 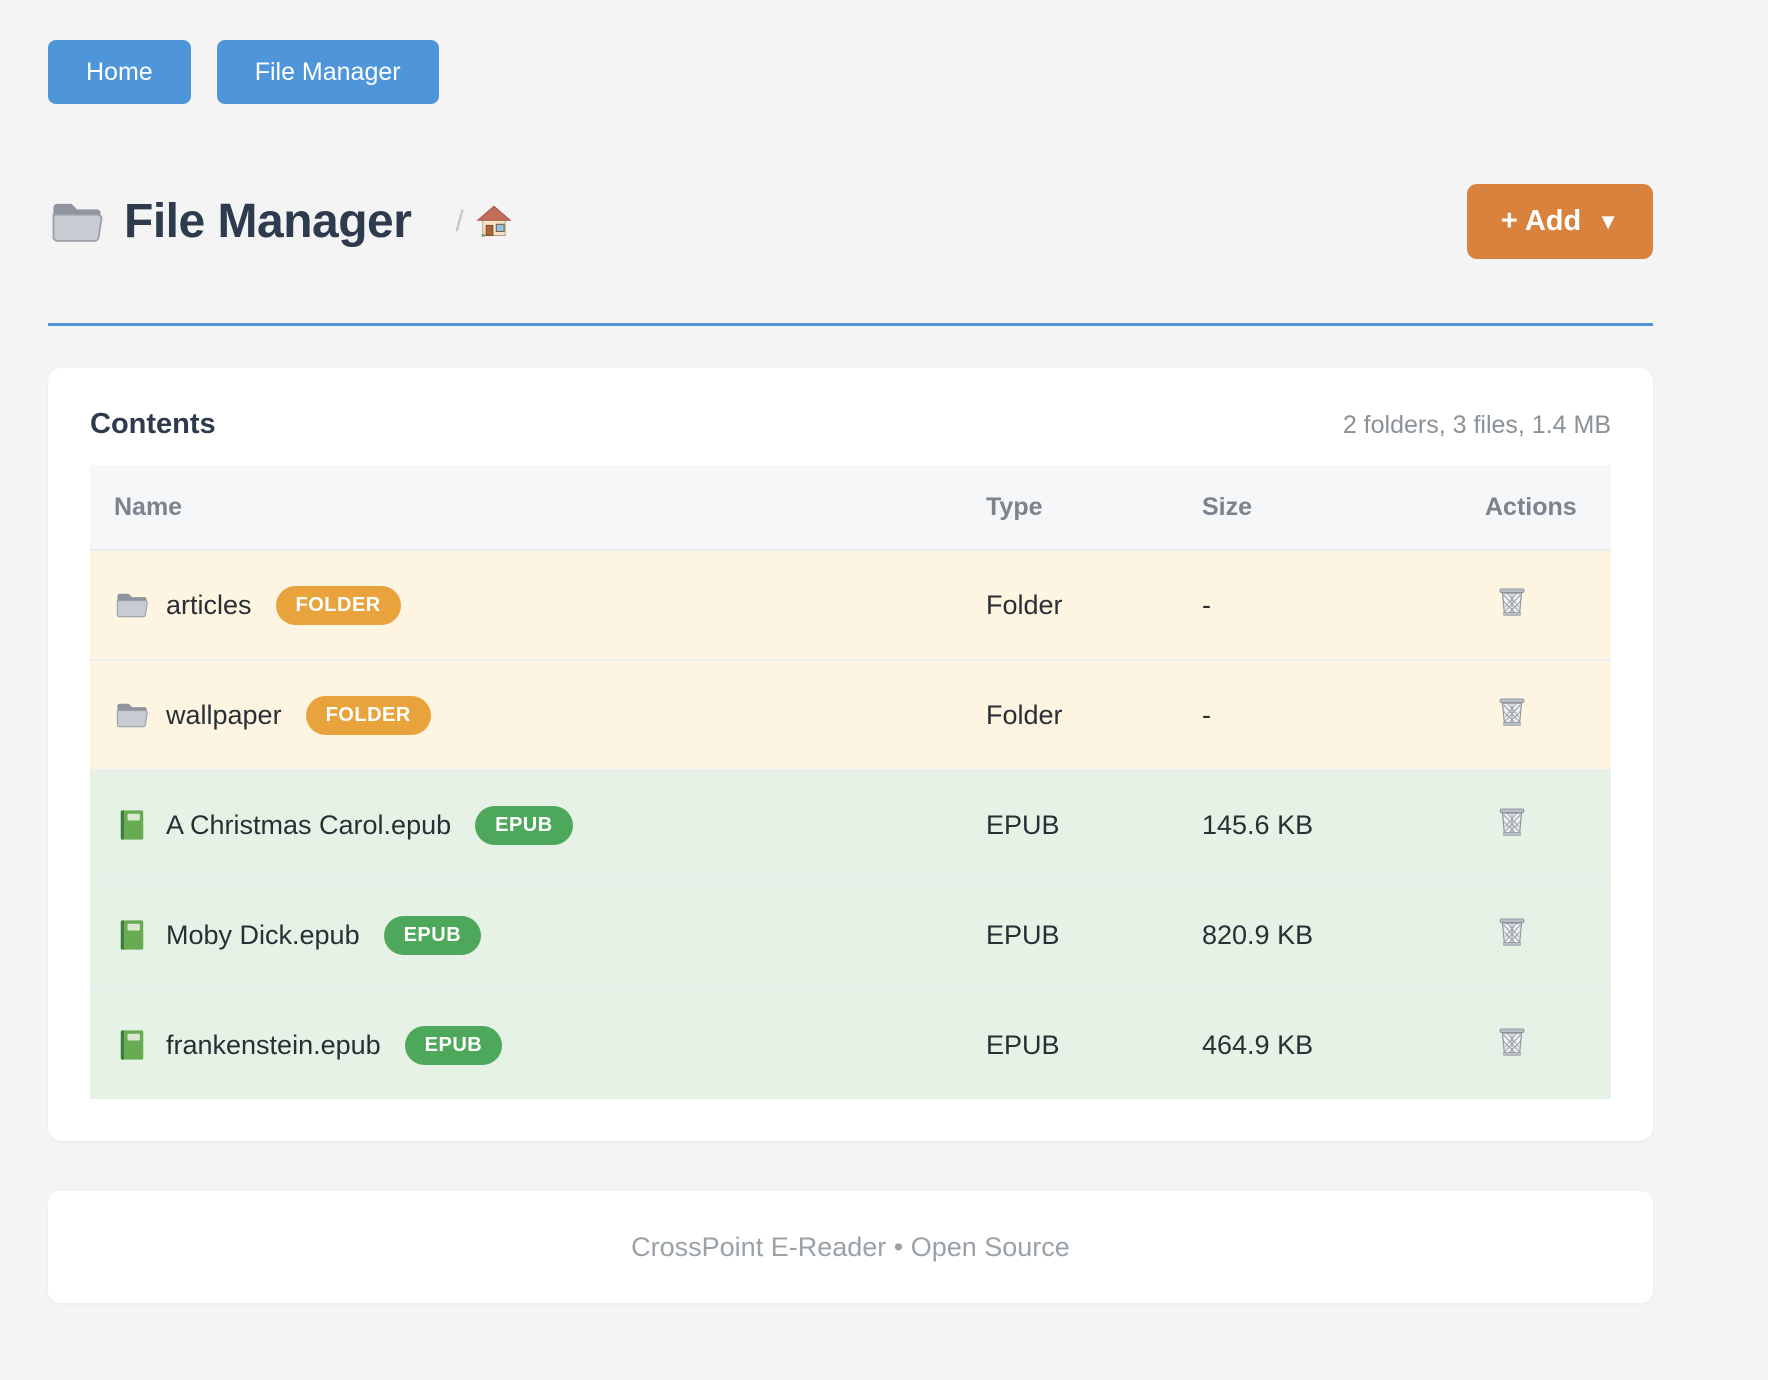 I want to click on column-header-type: Type, so click(x=1014, y=506).